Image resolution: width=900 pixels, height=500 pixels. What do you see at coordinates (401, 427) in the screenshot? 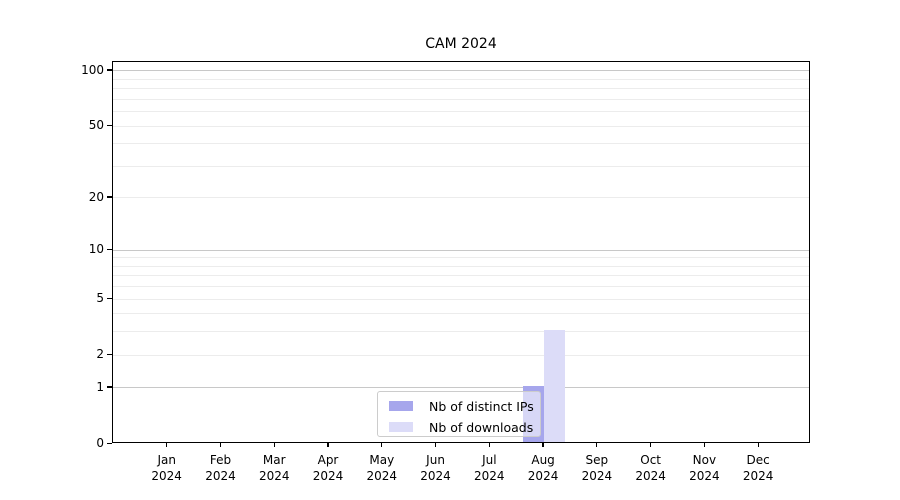
I see `legend-swatch-nb-of-downloads` at bounding box center [401, 427].